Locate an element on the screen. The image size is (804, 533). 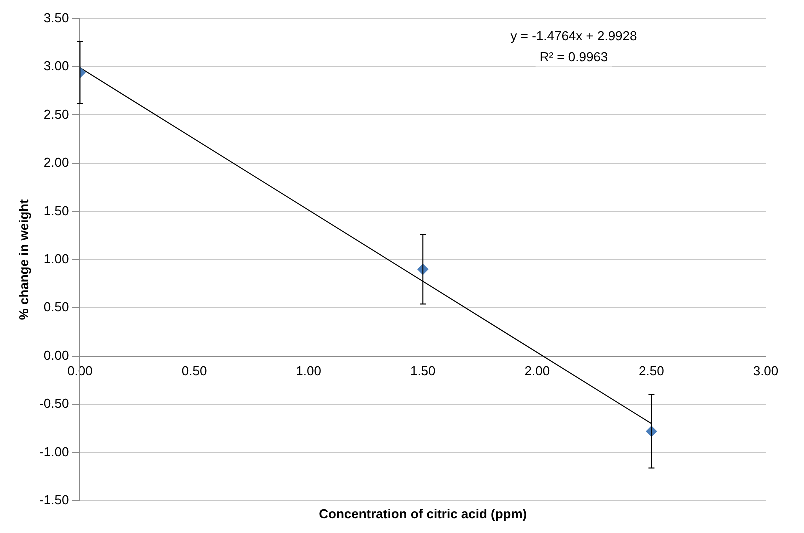
y-tick-label: 2.50 is located at coordinates (57, 114).